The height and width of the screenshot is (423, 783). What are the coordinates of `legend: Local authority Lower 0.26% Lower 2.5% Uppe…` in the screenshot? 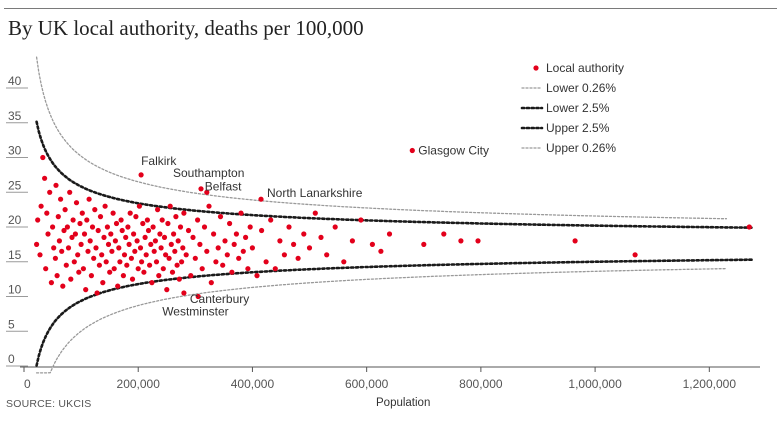 It's located at (572, 108).